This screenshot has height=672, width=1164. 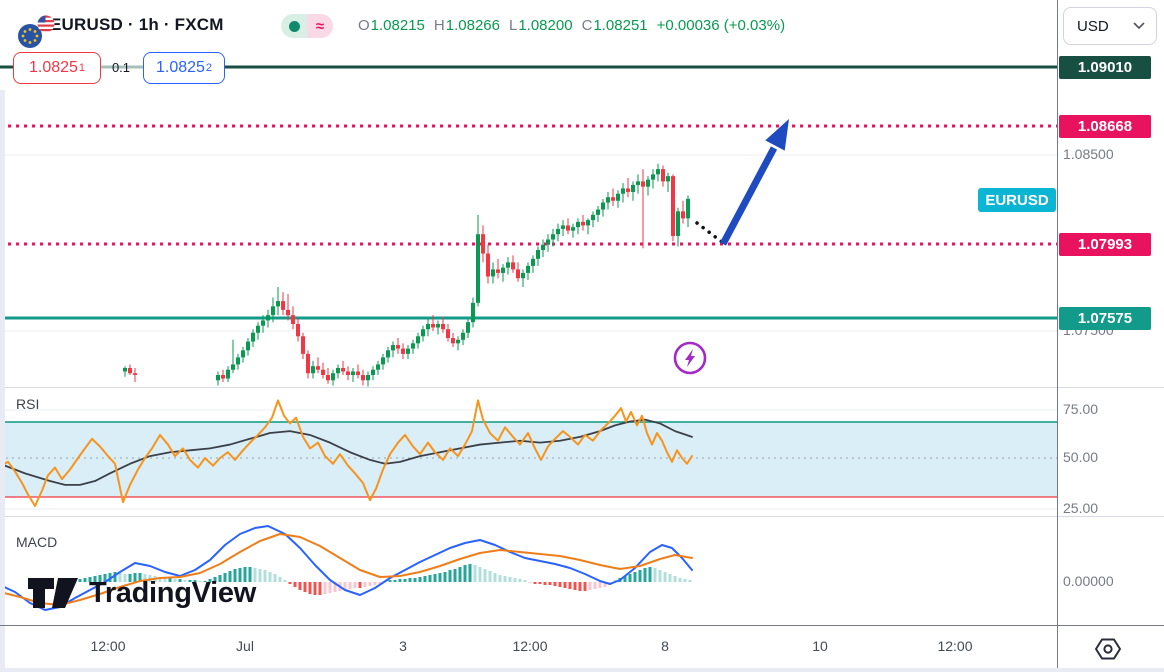 What do you see at coordinates (209, 68) in the screenshot?
I see `ask-price-fraction: 2` at bounding box center [209, 68].